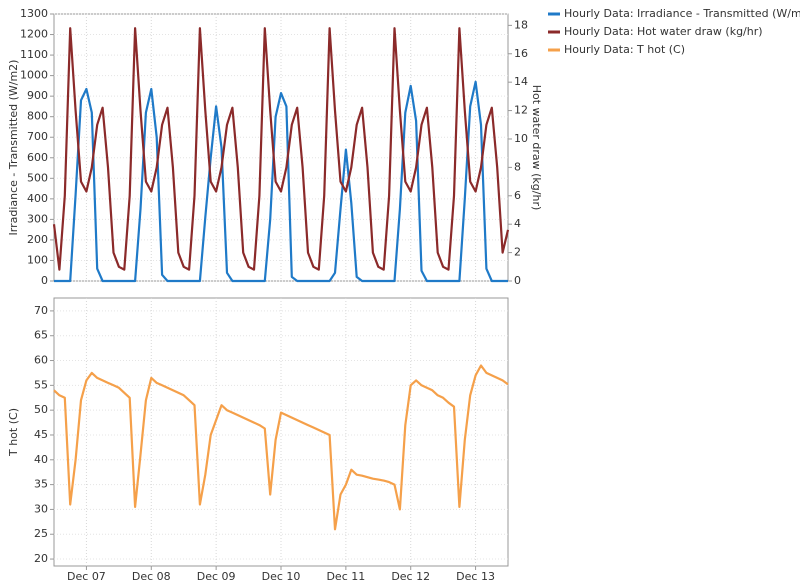 The image size is (800, 583). Describe the element at coordinates (517, 166) in the screenshot. I see `y2-tick-label: 8` at that location.